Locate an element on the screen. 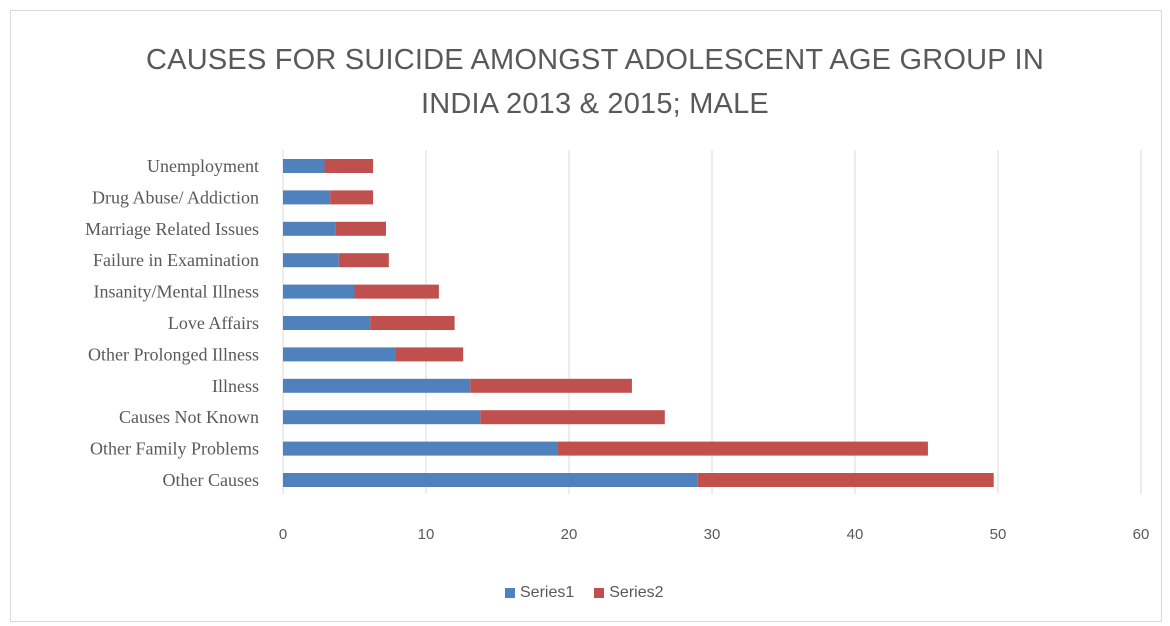  chart-title-line-2: INDIA 2013 & 2015; MALE is located at coordinates (595, 104).